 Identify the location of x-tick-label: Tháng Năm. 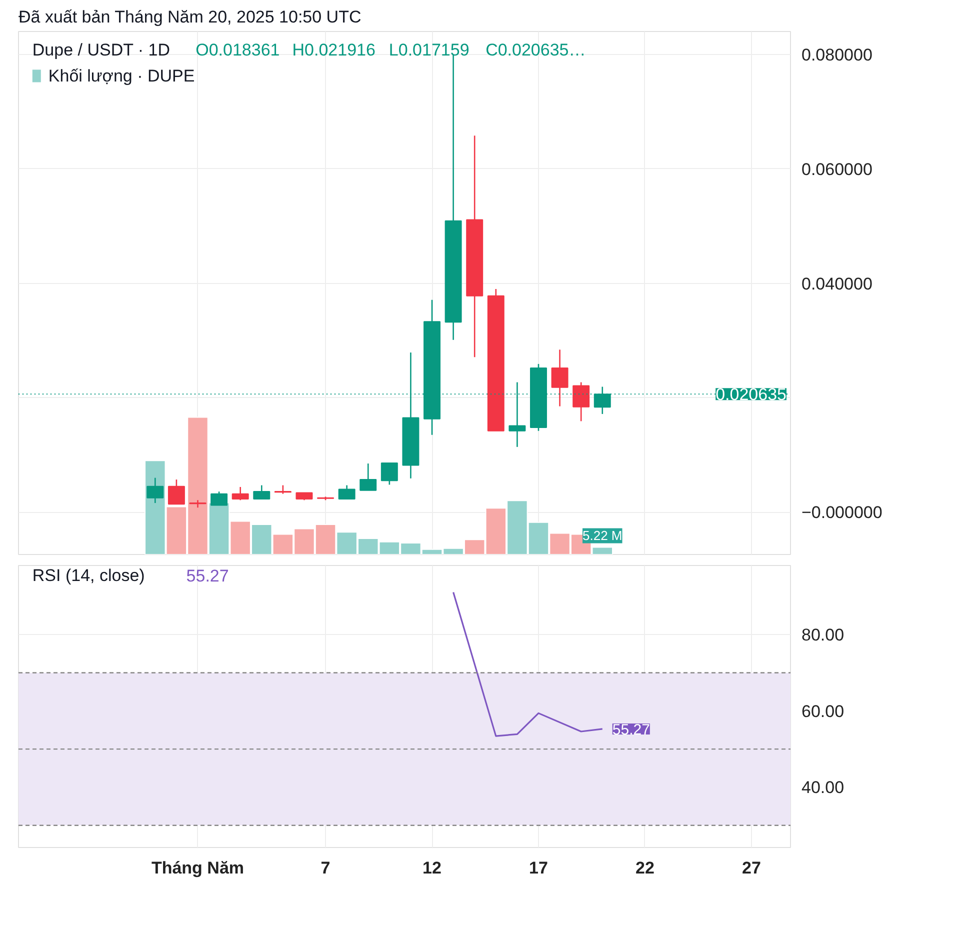
(197, 868).